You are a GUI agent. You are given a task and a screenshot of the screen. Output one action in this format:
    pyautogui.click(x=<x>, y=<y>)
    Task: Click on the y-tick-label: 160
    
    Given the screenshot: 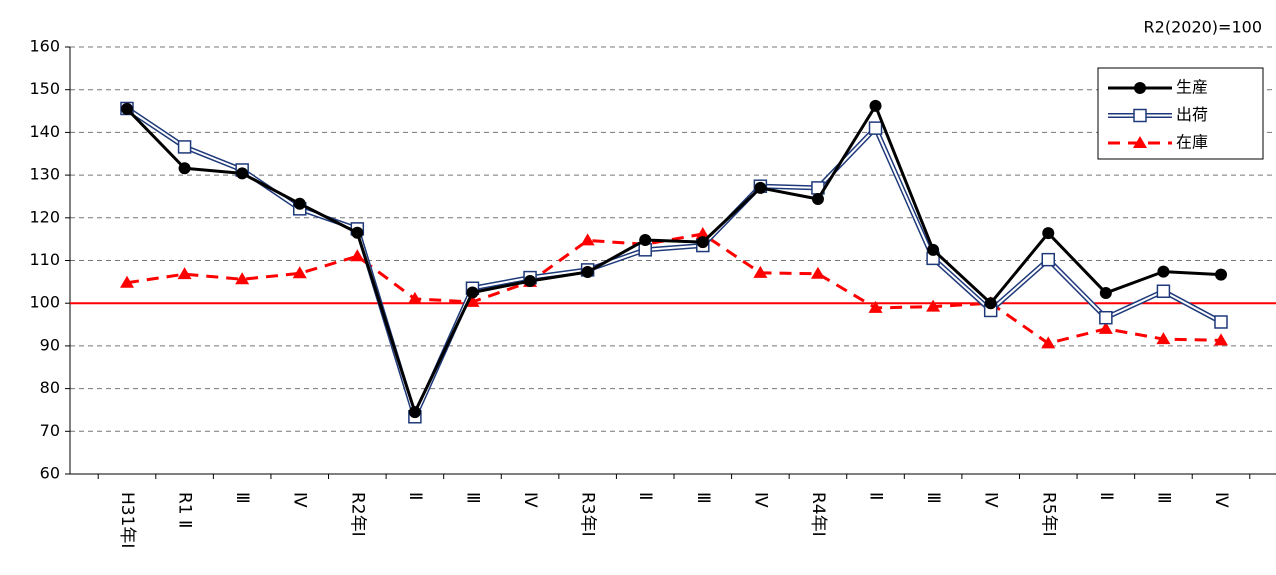 What is the action you would take?
    pyautogui.click(x=44, y=46)
    